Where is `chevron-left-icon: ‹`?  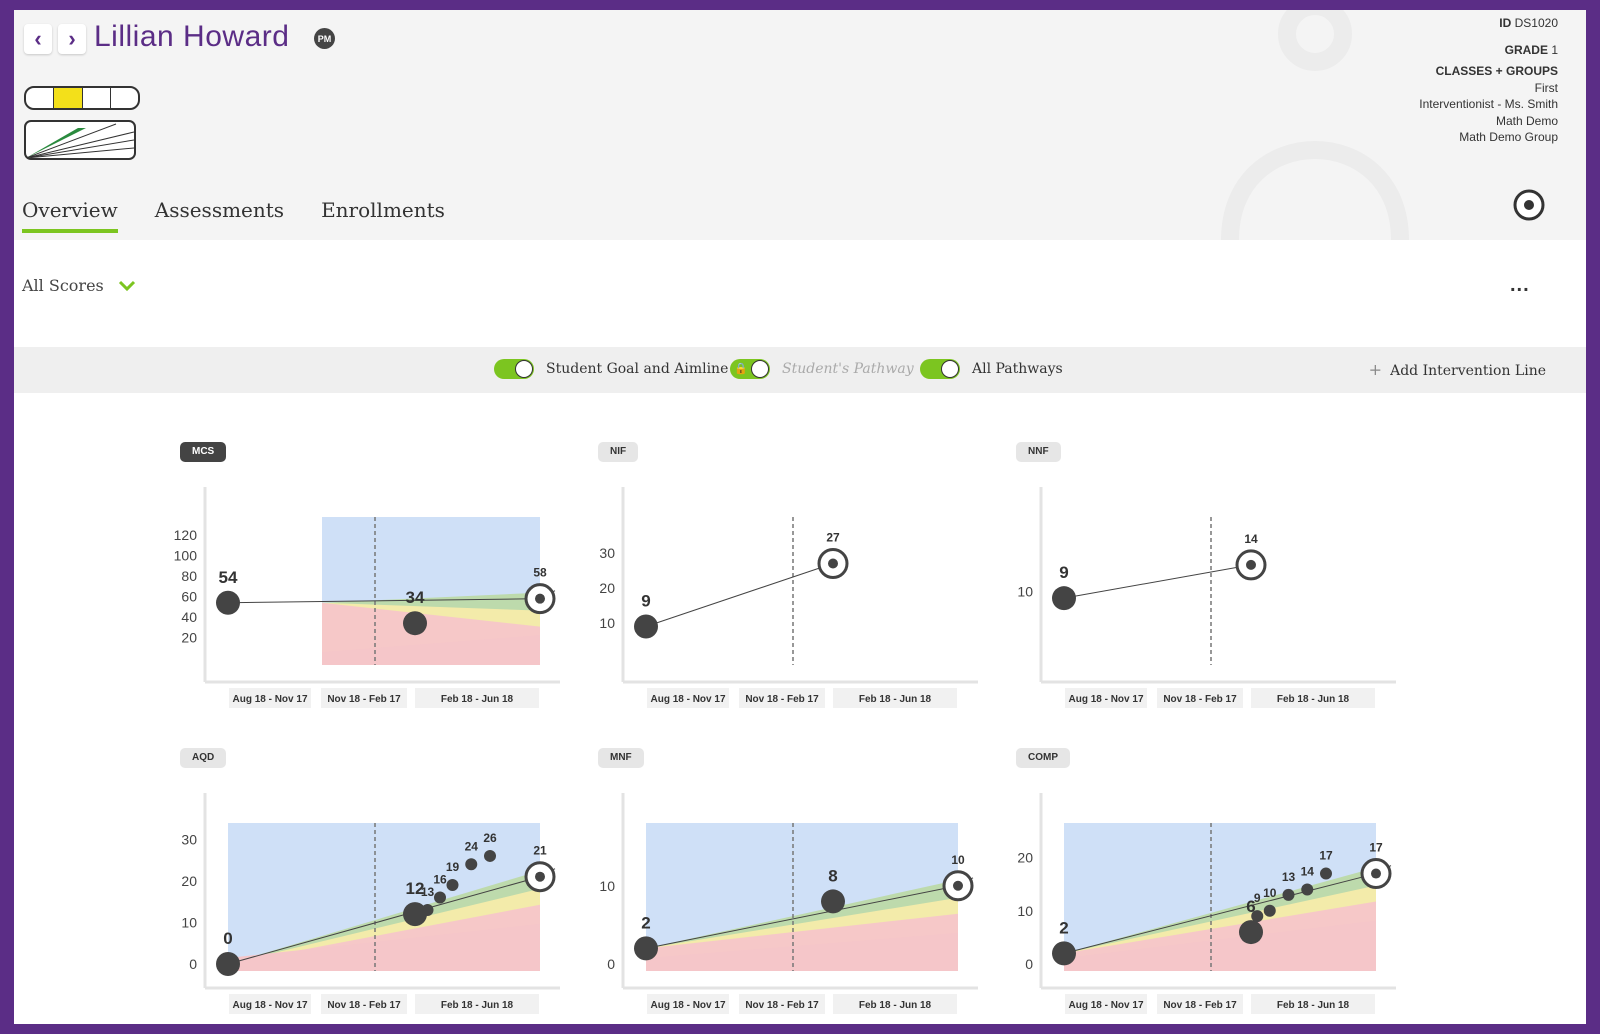 chevron-left-icon: ‹ is located at coordinates (38, 38).